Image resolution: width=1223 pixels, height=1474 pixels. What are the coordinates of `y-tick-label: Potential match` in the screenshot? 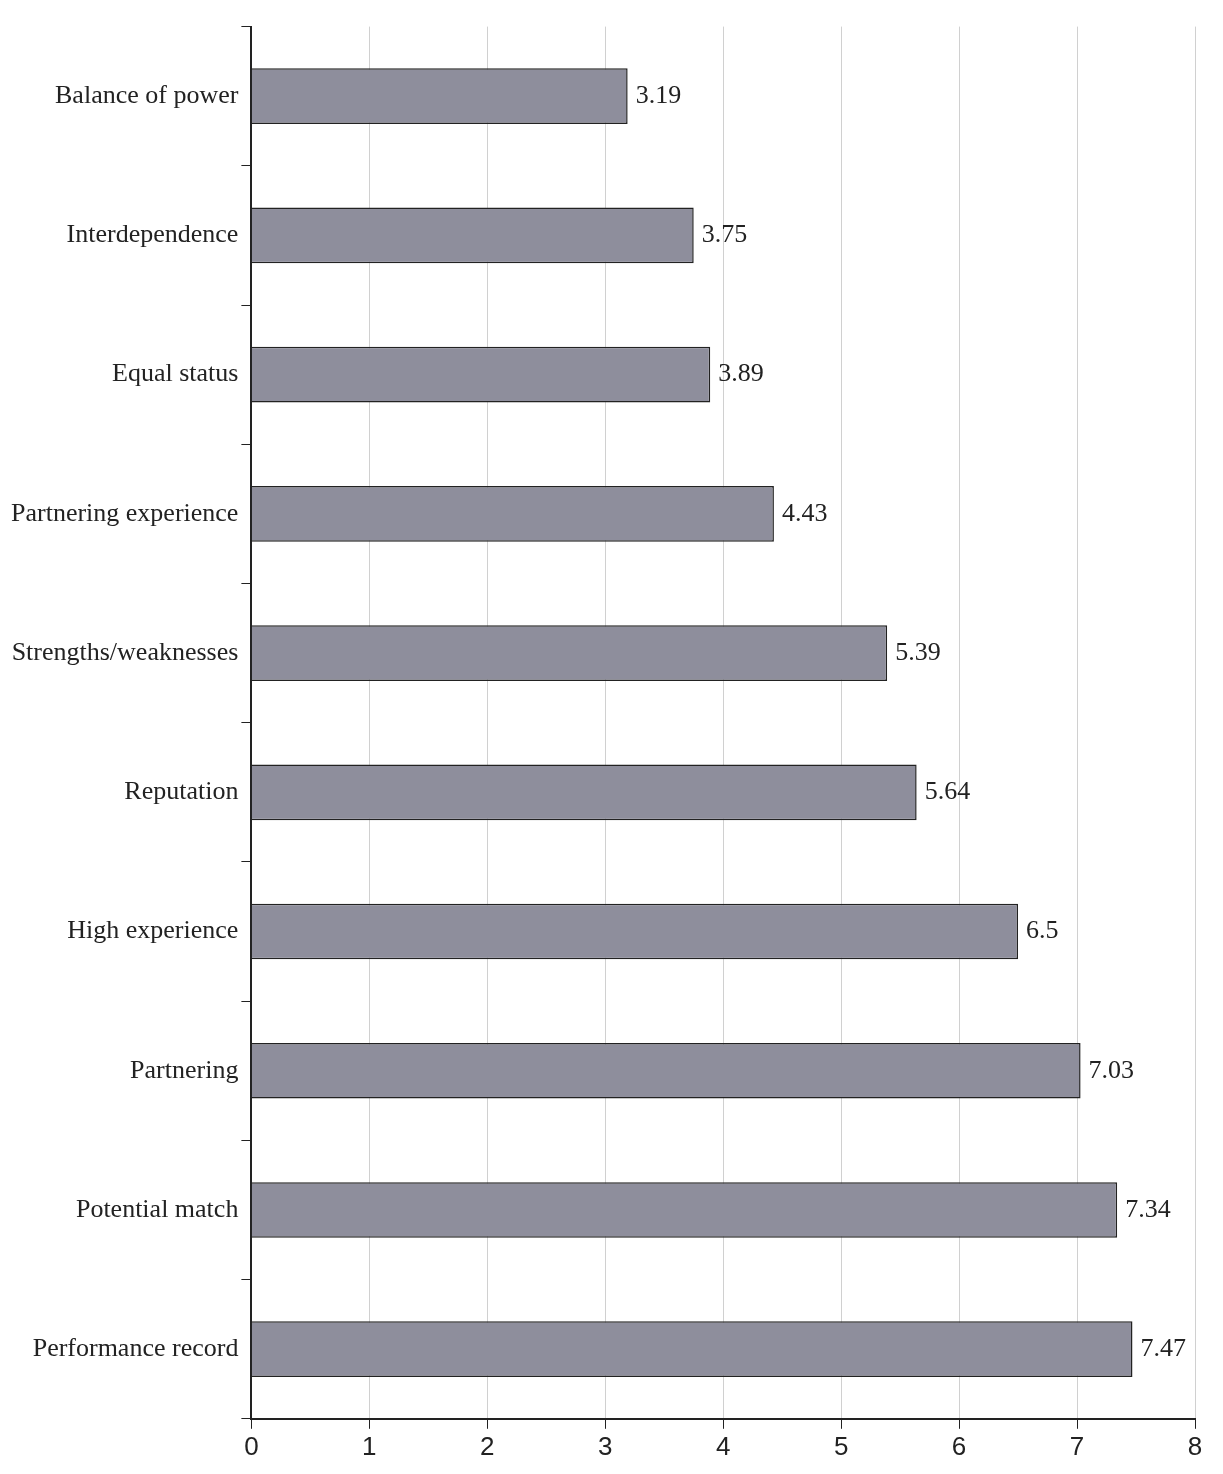 It's located at (157, 1208).